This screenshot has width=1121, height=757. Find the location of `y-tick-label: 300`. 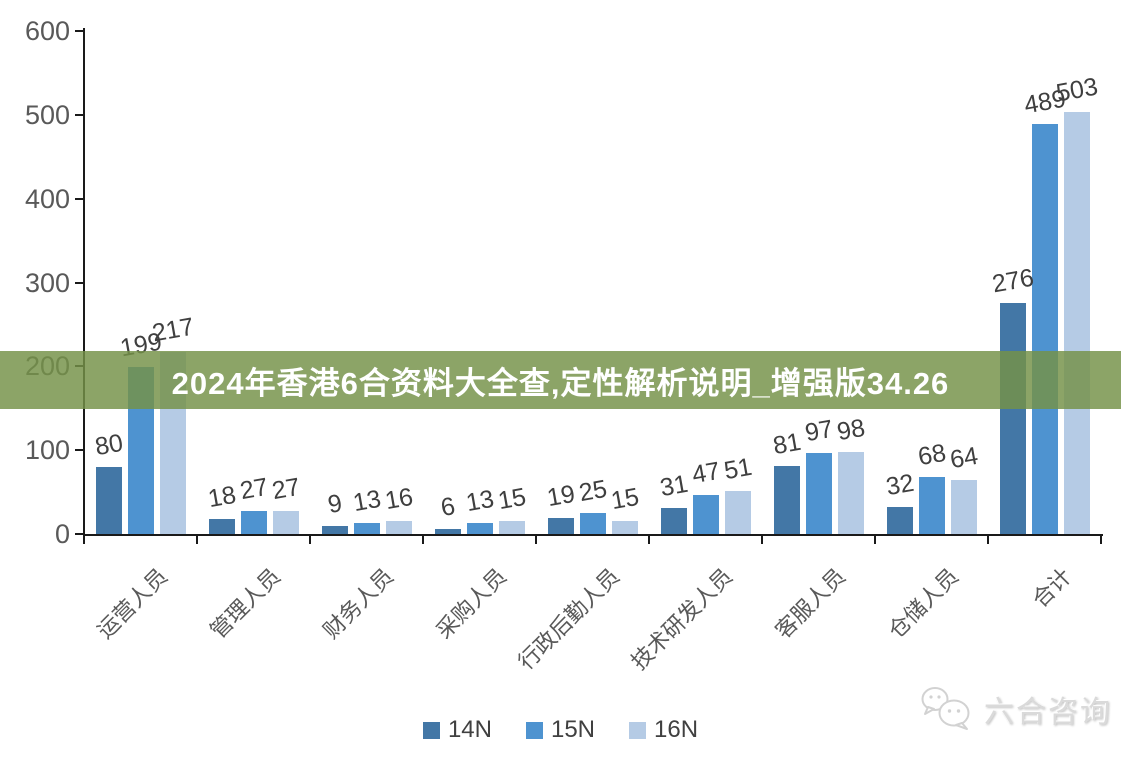

y-tick-label: 300 is located at coordinates (47, 282).